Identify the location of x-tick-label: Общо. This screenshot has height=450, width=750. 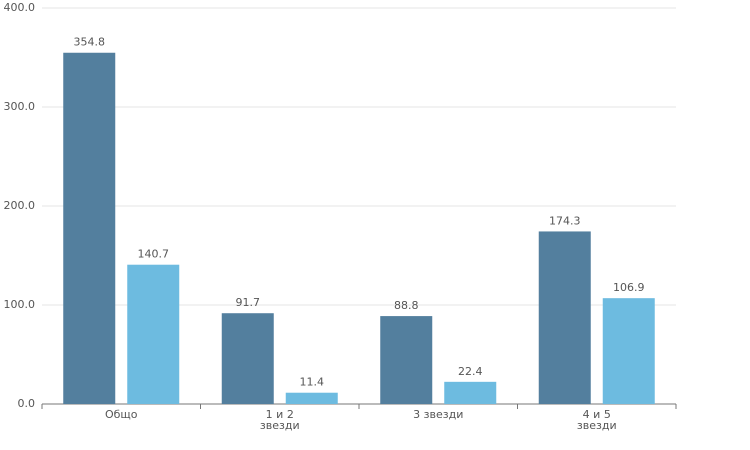
(121, 414).